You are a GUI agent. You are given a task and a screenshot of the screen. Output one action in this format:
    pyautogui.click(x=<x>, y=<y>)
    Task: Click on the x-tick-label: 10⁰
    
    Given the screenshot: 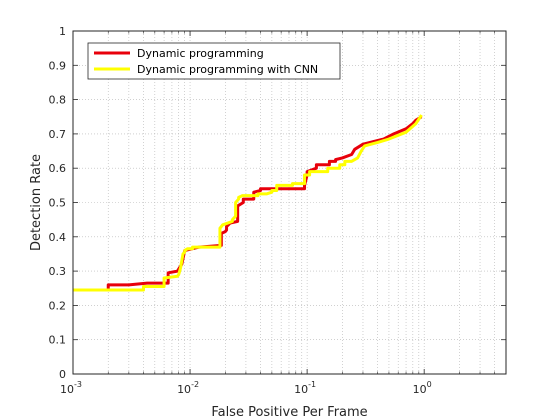 What is the action you would take?
    pyautogui.click(x=422, y=388)
    